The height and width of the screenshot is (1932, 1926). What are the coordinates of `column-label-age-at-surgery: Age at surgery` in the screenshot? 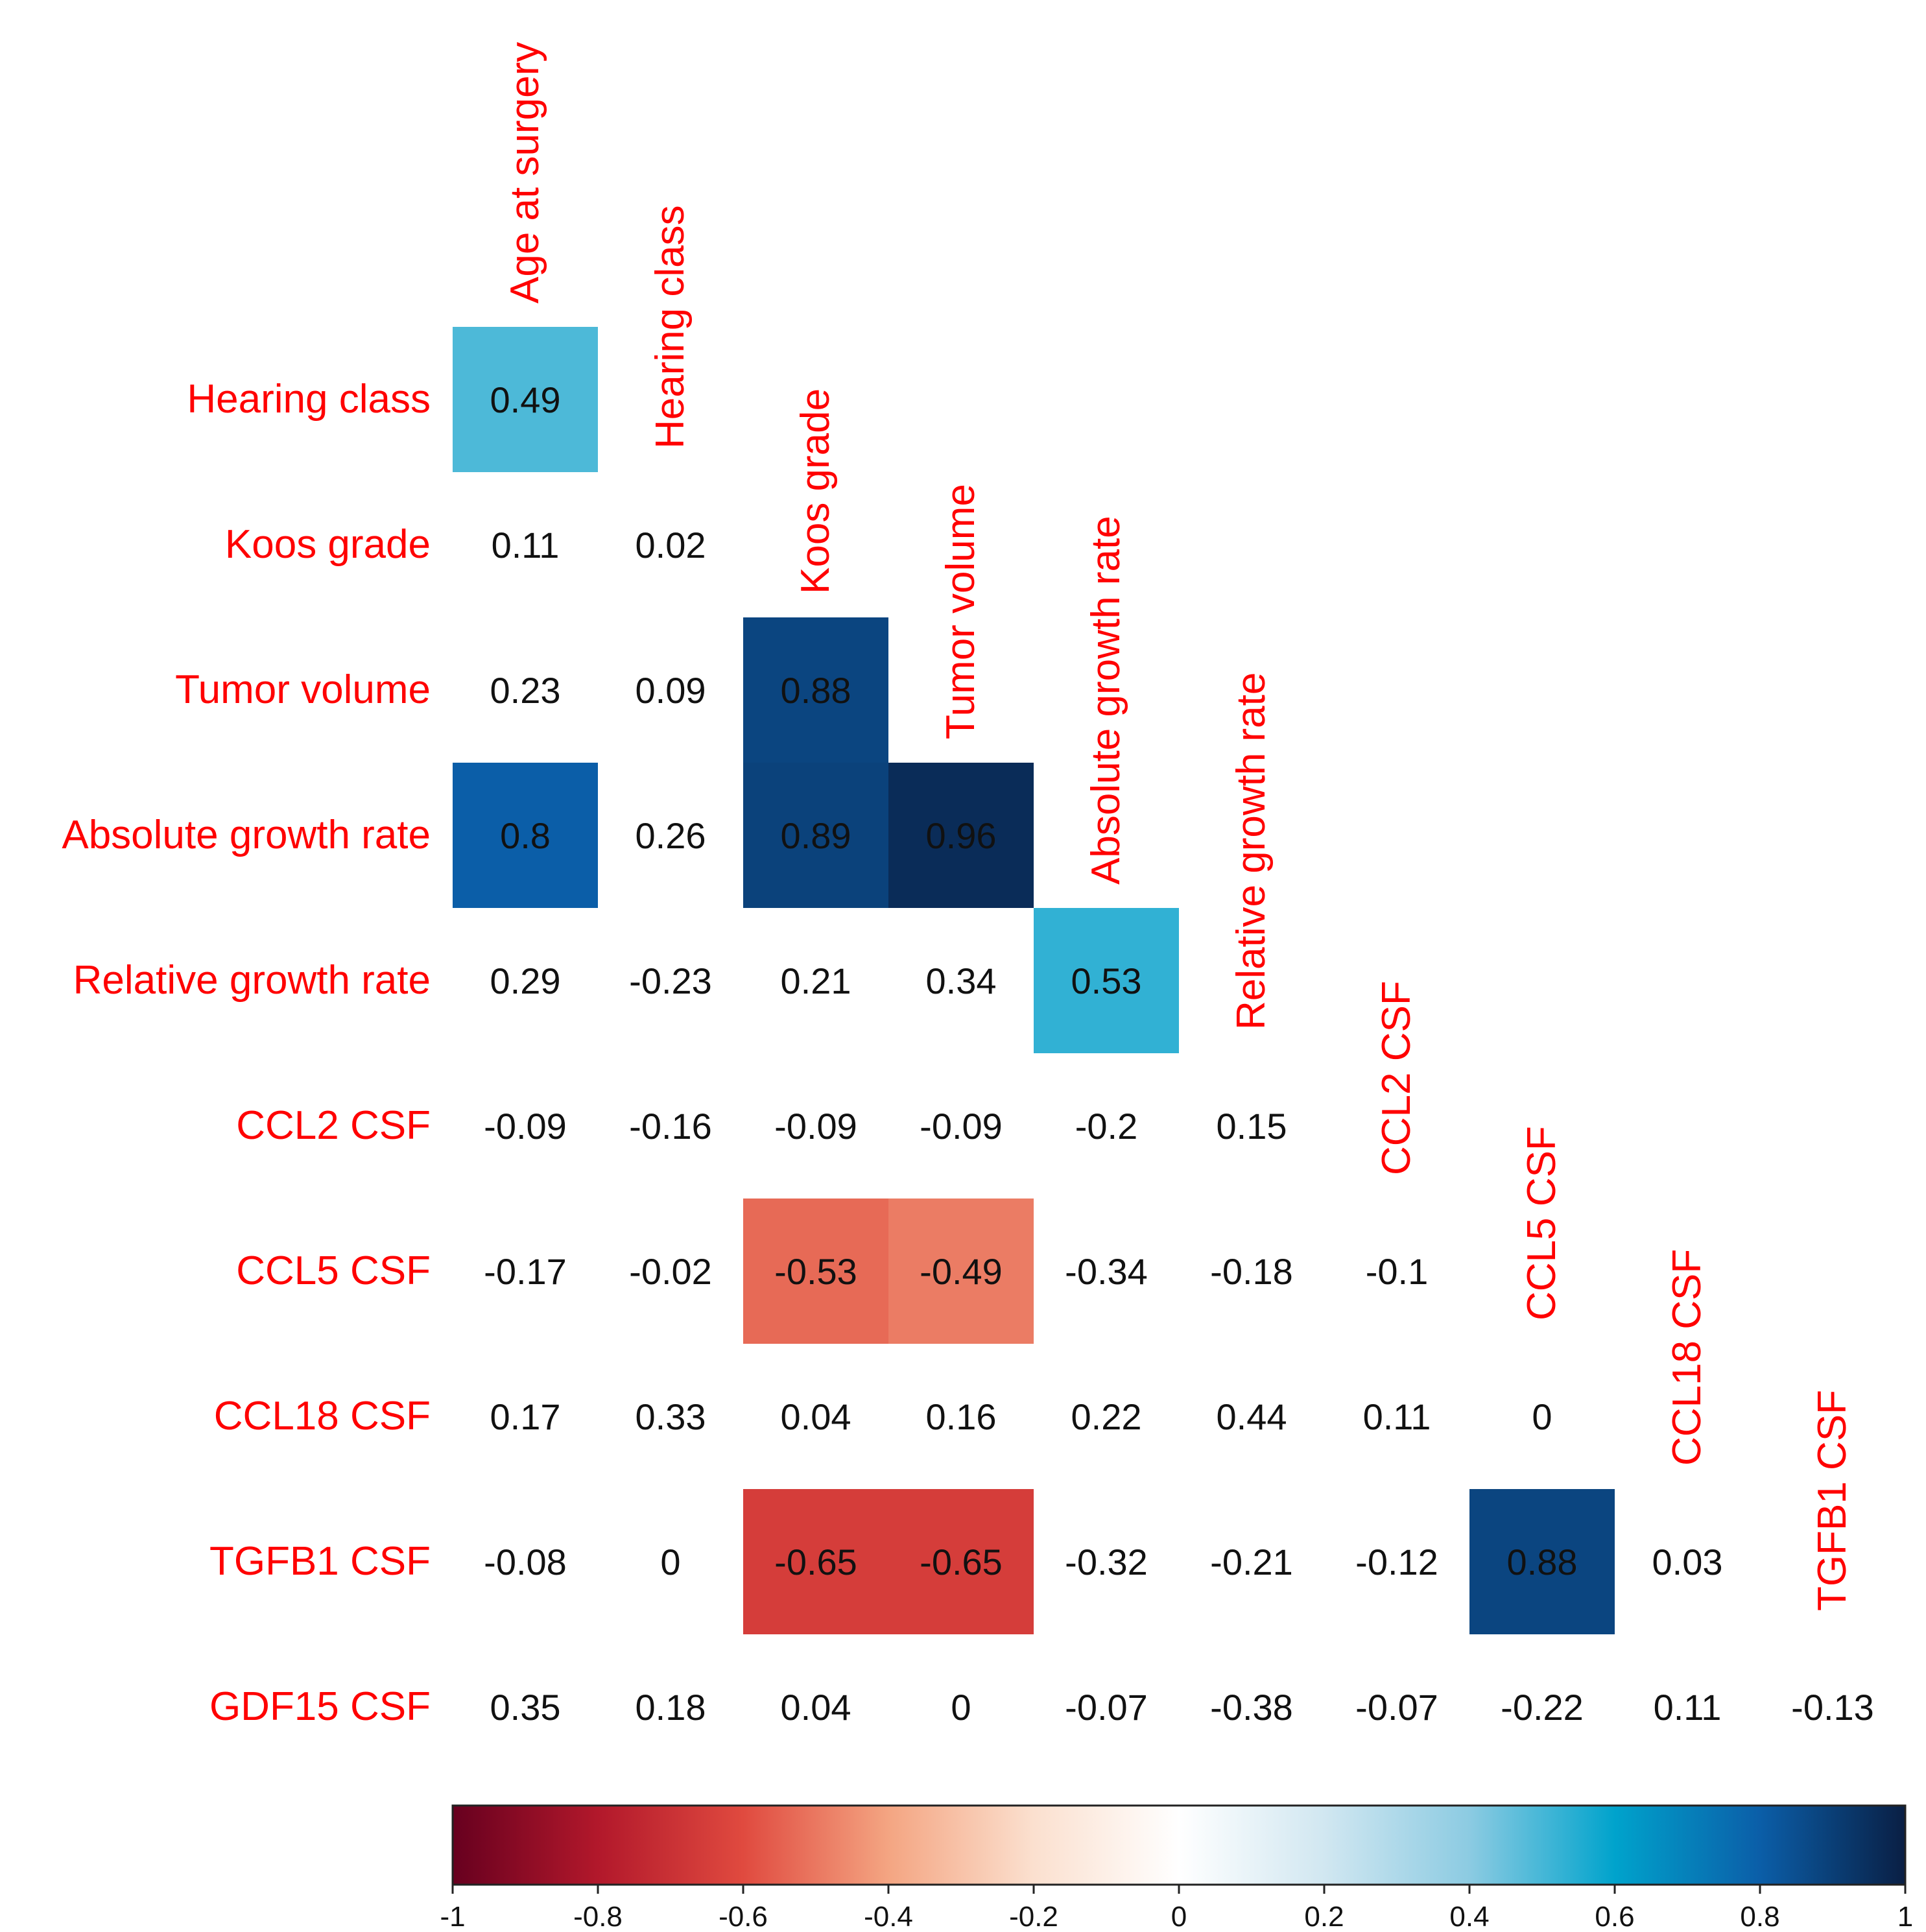 It's located at (525, 173).